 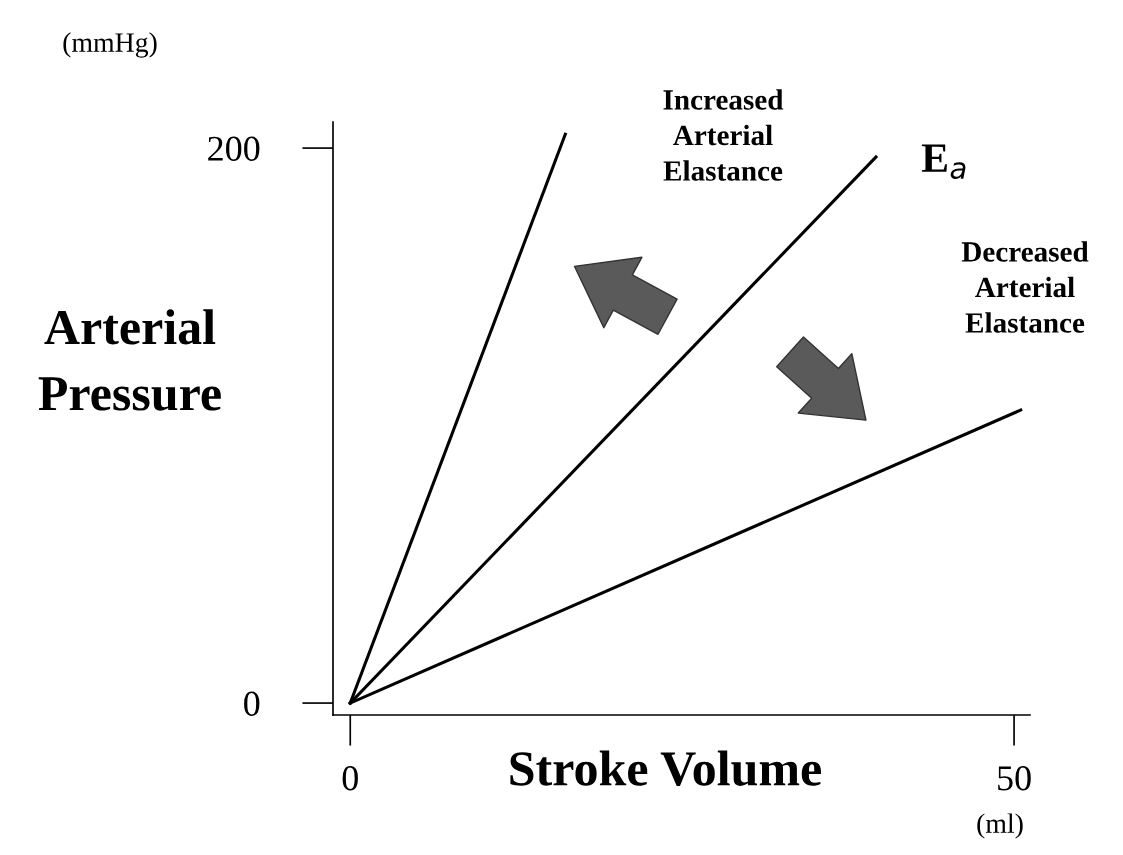 What do you see at coordinates (723, 135) in the screenshot?
I see `annotation: Increased Arterial Elastance` at bounding box center [723, 135].